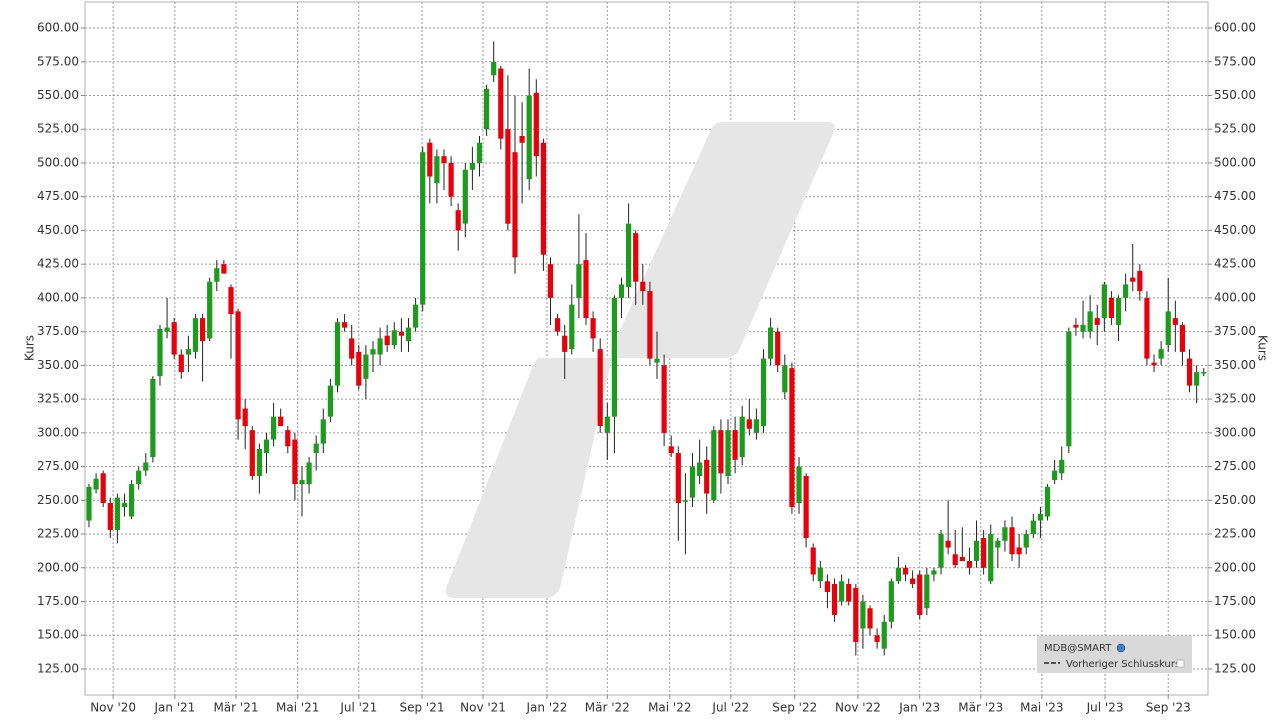 The width and height of the screenshot is (1280, 721). Describe the element at coordinates (1235, 264) in the screenshot. I see `y2-tick-label: 425.00` at that location.